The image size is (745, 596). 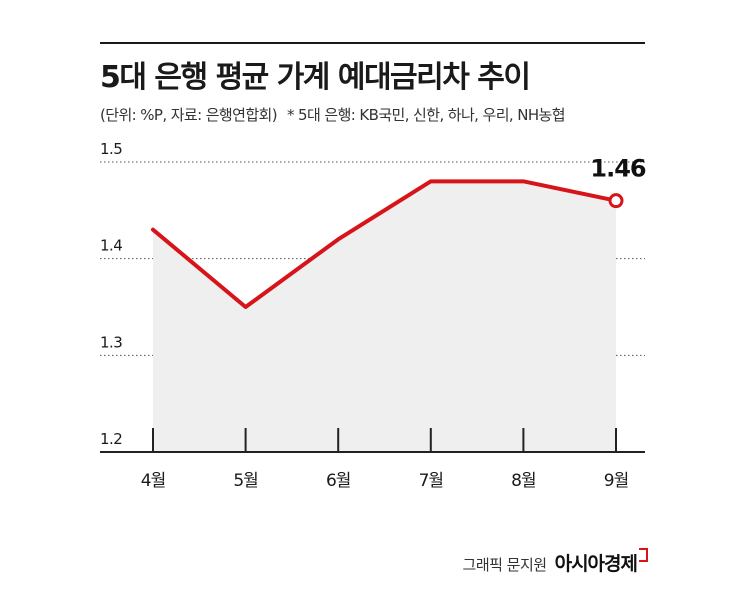 What do you see at coordinates (111, 246) in the screenshot?
I see `y-tick-label: 1.4` at bounding box center [111, 246].